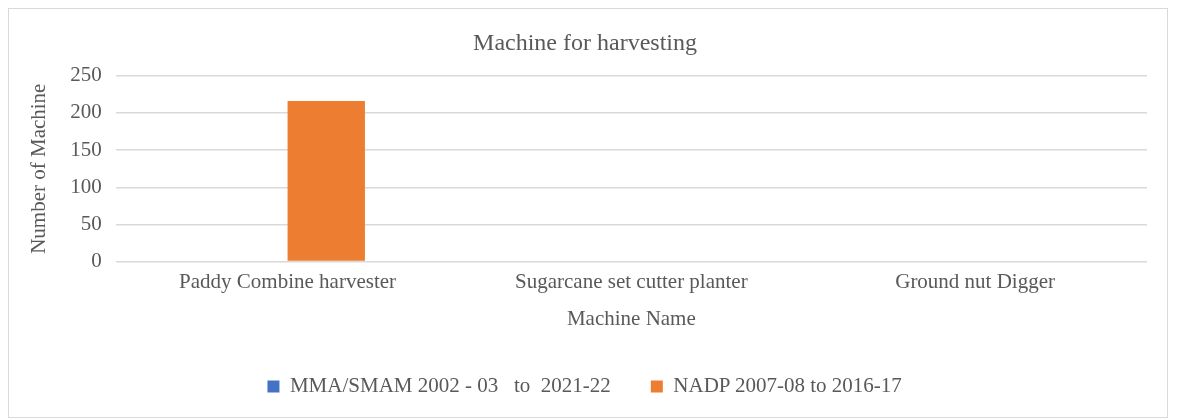 The height and width of the screenshot is (419, 1178). Describe the element at coordinates (787, 385) in the screenshot. I see `legend-label: NADP 2007-08 to 2016-17` at that location.